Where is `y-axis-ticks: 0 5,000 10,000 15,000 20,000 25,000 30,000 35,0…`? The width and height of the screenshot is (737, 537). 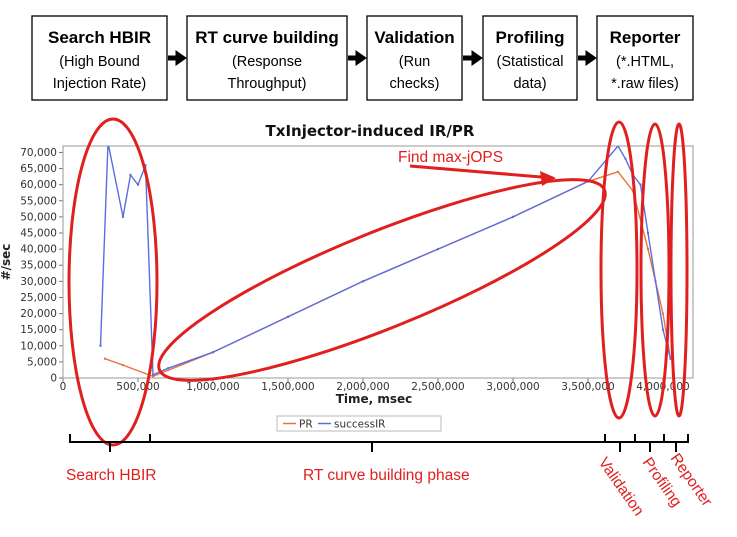 y-axis-ticks: 0 5,000 10,000 15,000 20,000 25,000 30,000 35,0… is located at coordinates (41, 266).